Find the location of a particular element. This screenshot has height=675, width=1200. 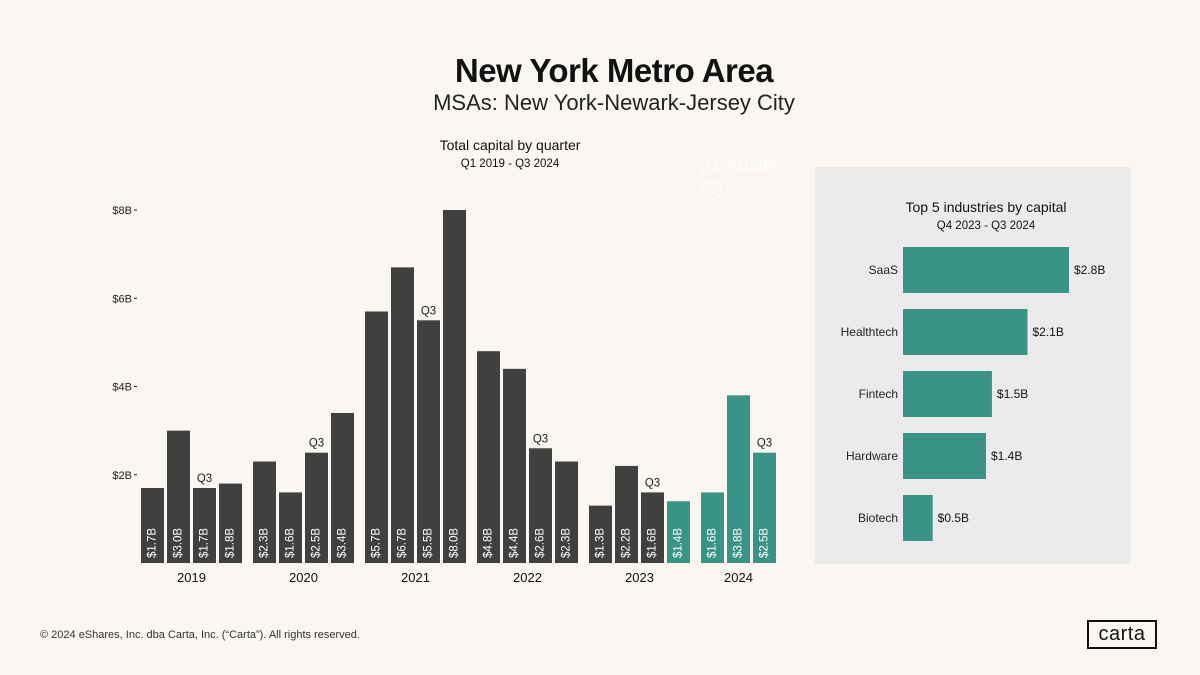

year-label: 2024 is located at coordinates (738, 577).